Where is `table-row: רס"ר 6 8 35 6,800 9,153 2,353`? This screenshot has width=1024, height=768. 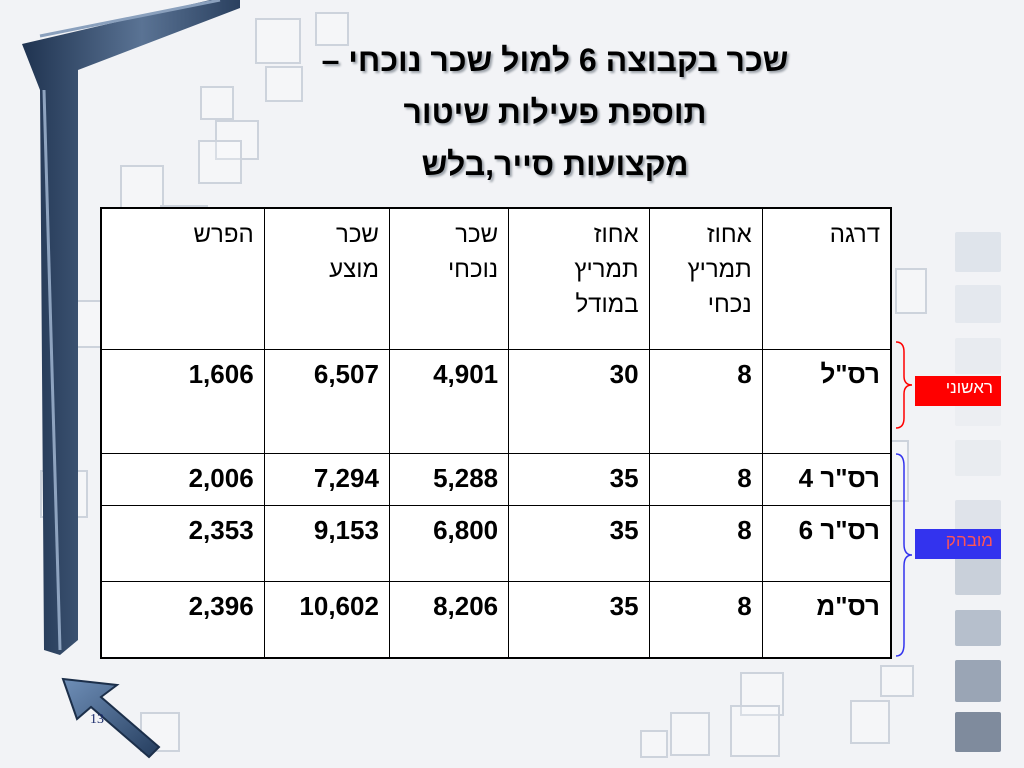 table-row: רס"ר 6 8 35 6,800 9,153 2,353 is located at coordinates (496, 544).